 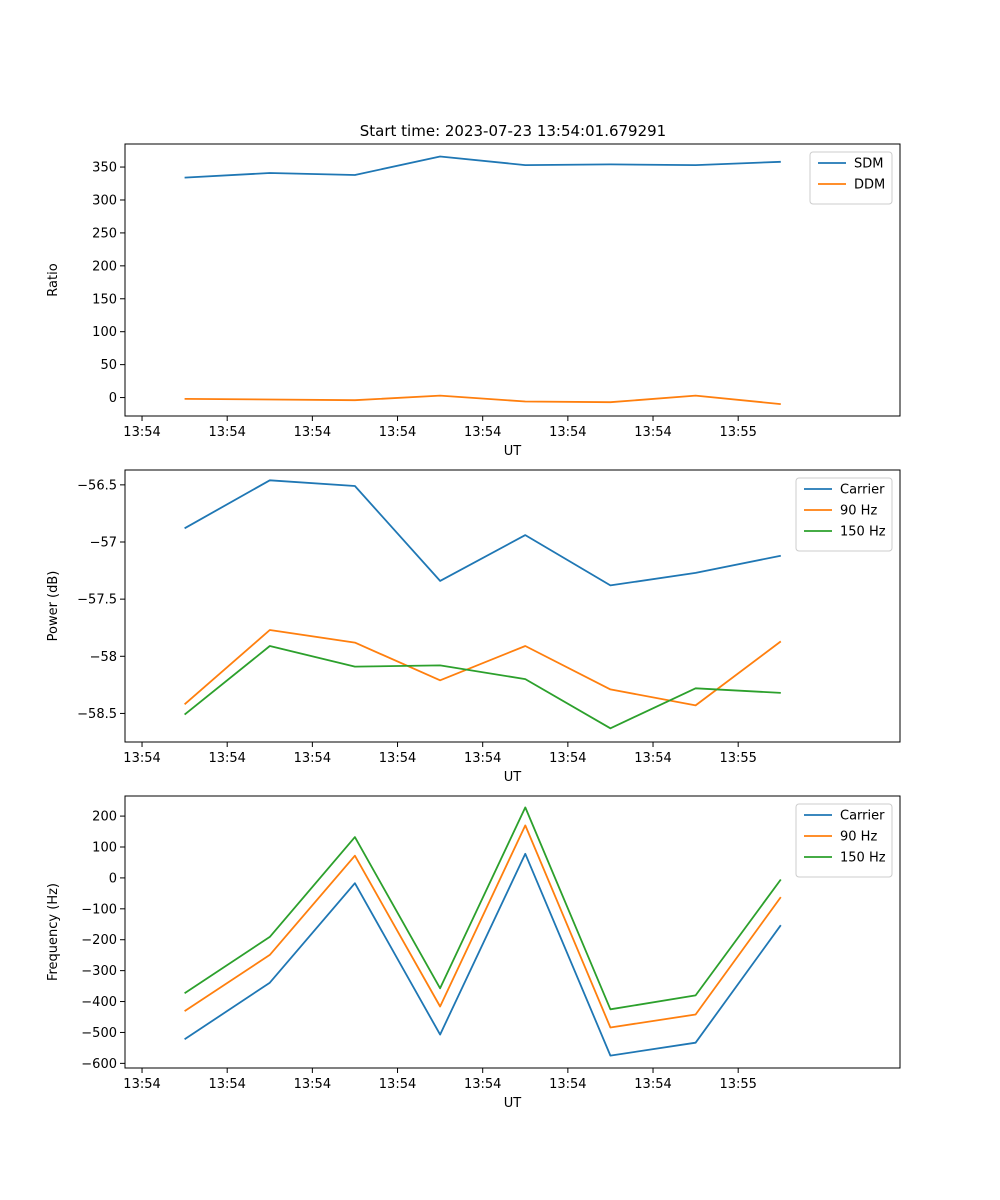 I want to click on y-axis-label: Power (dB), so click(x=53, y=606).